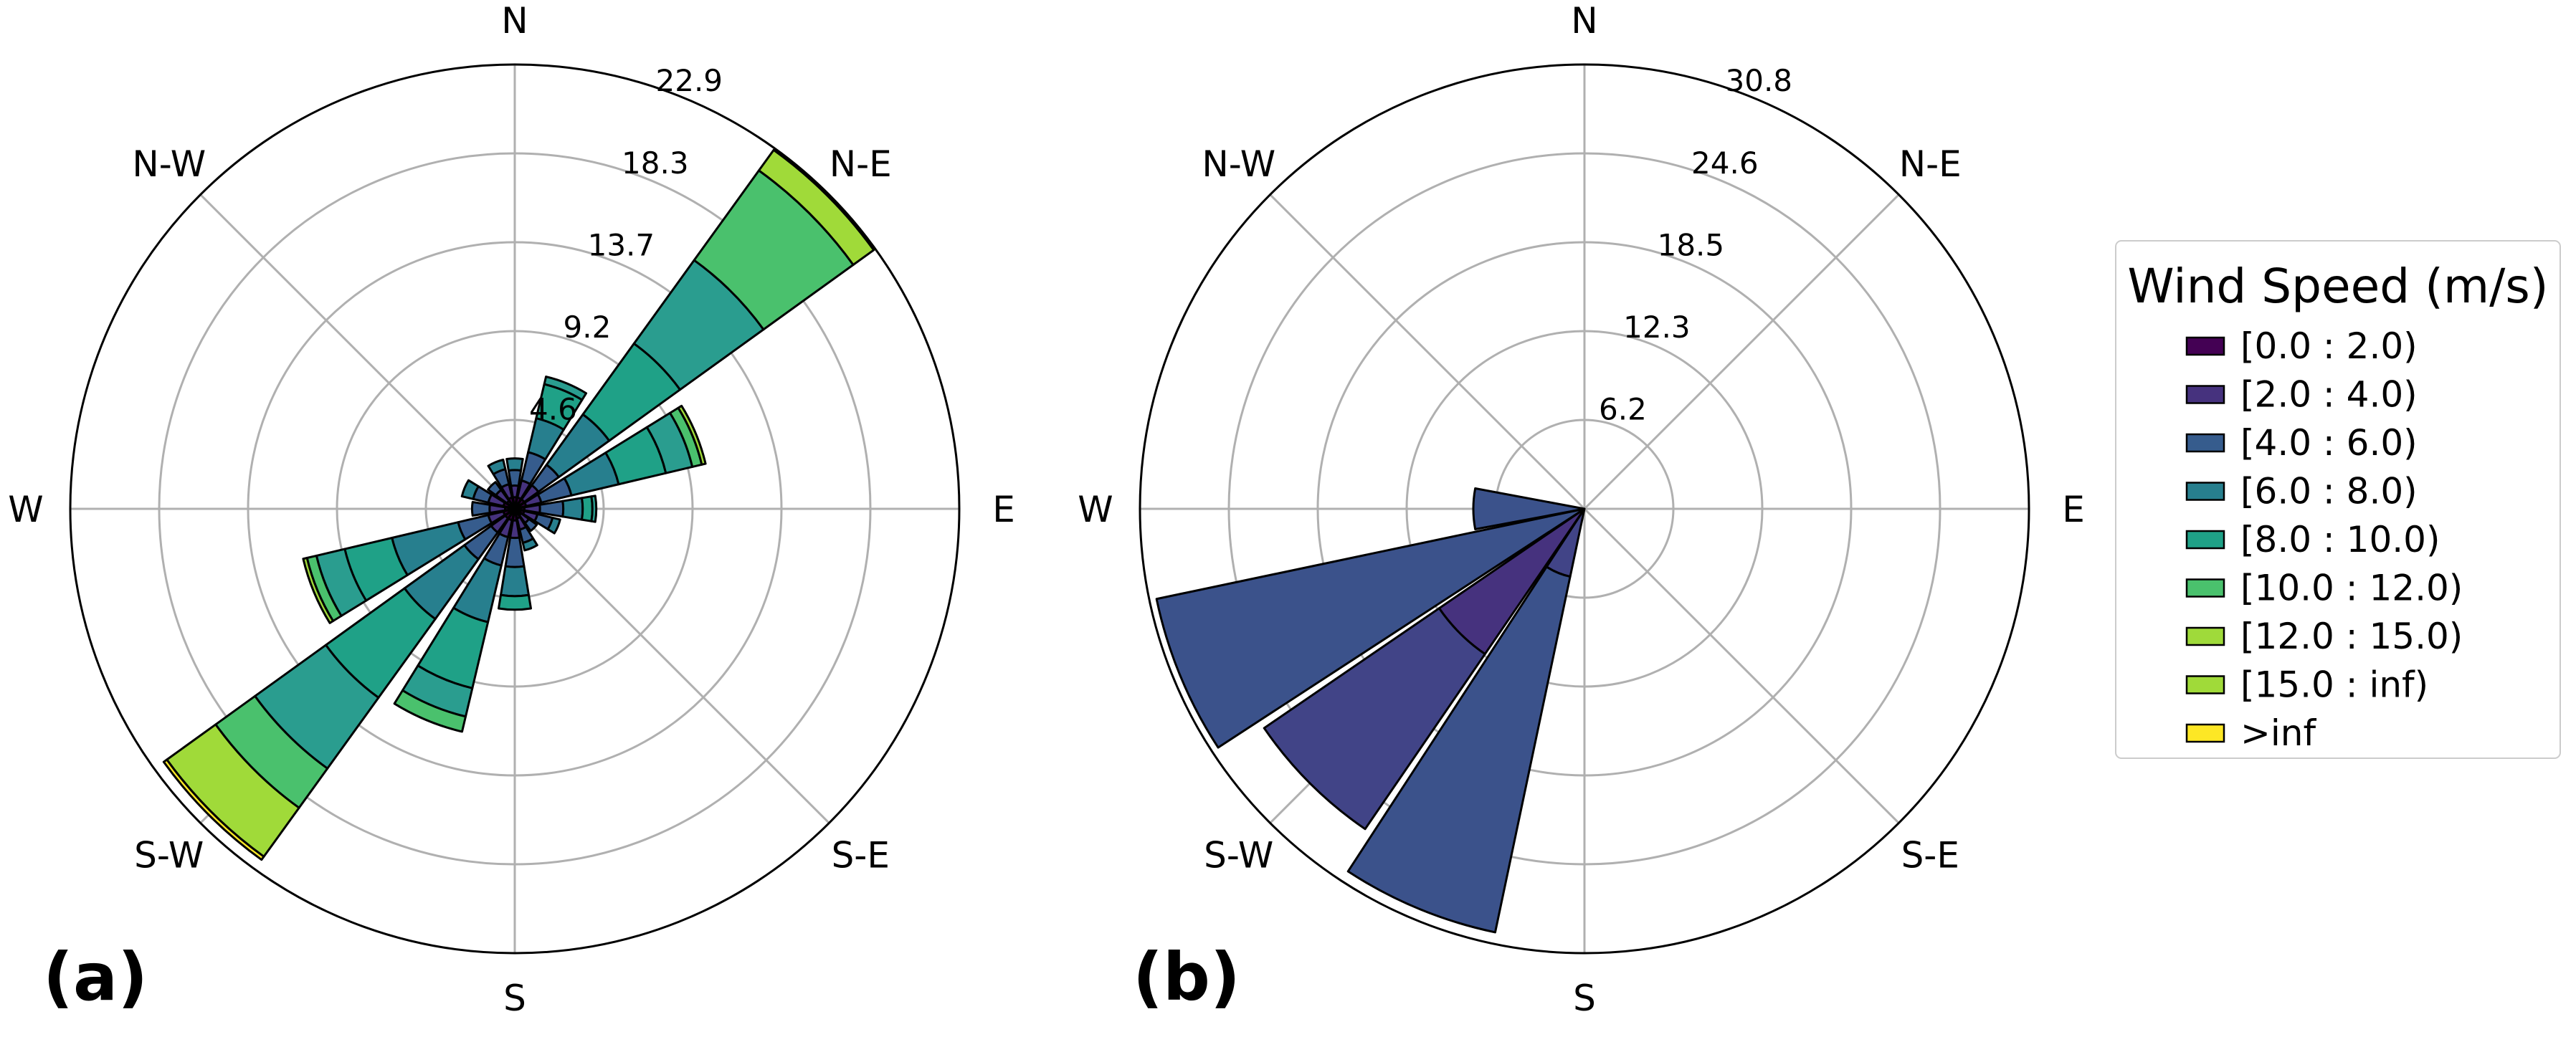  Describe the element at coordinates (2351, 588) in the screenshot. I see `legend-label: [10.0 : 12.0)` at that location.